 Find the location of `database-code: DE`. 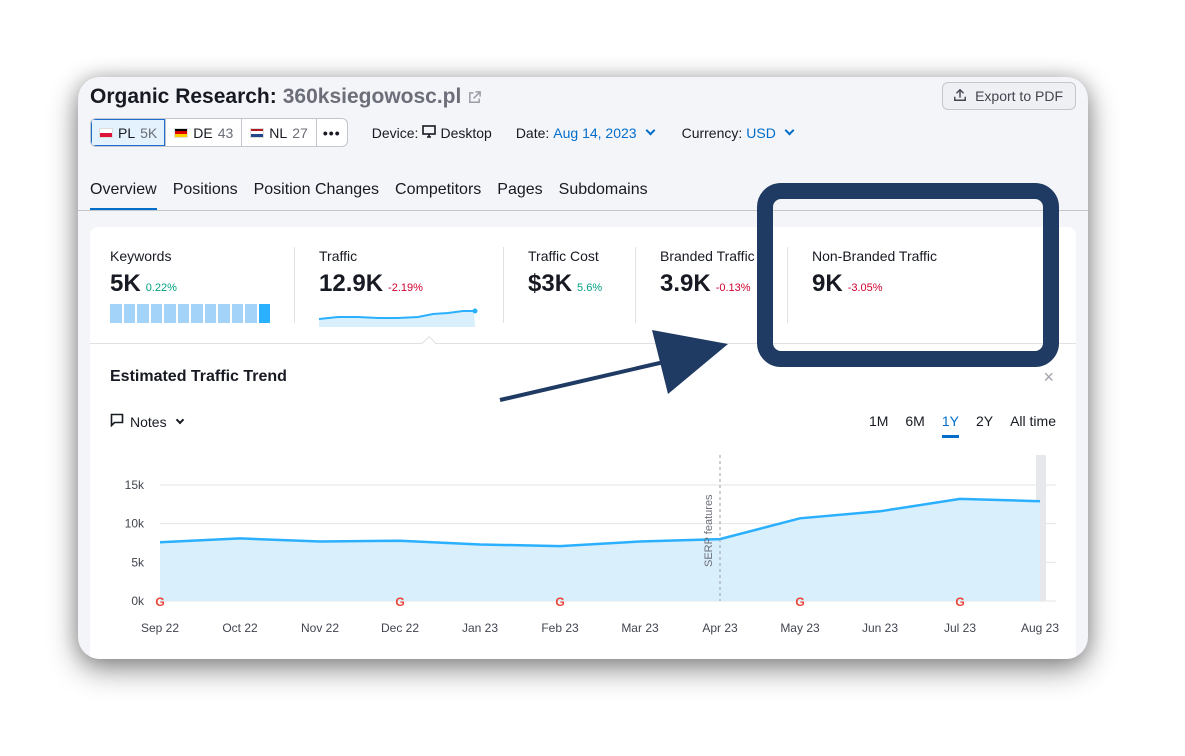

database-code: DE is located at coordinates (203, 132).